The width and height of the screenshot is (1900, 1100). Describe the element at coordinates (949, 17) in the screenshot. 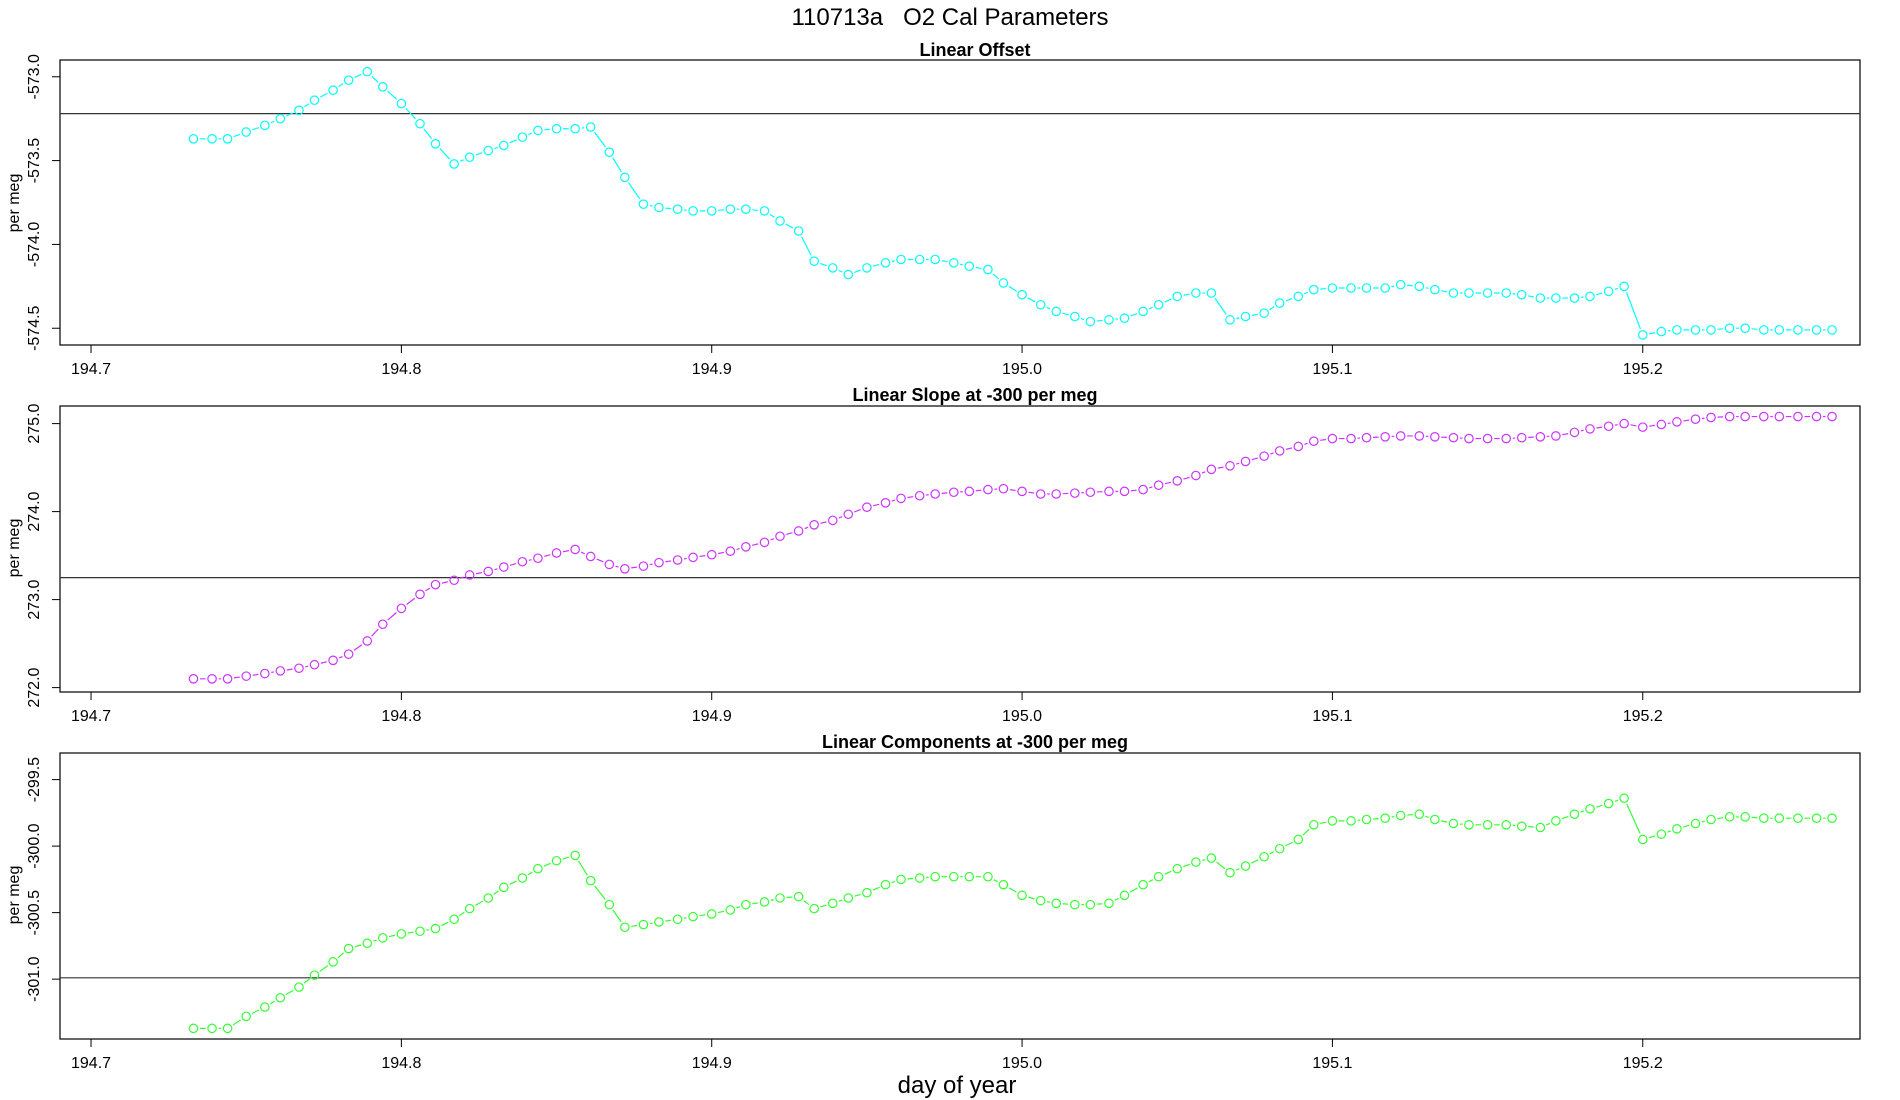

I see `figure-title: 110713a O2 Cal Parameters` at that location.